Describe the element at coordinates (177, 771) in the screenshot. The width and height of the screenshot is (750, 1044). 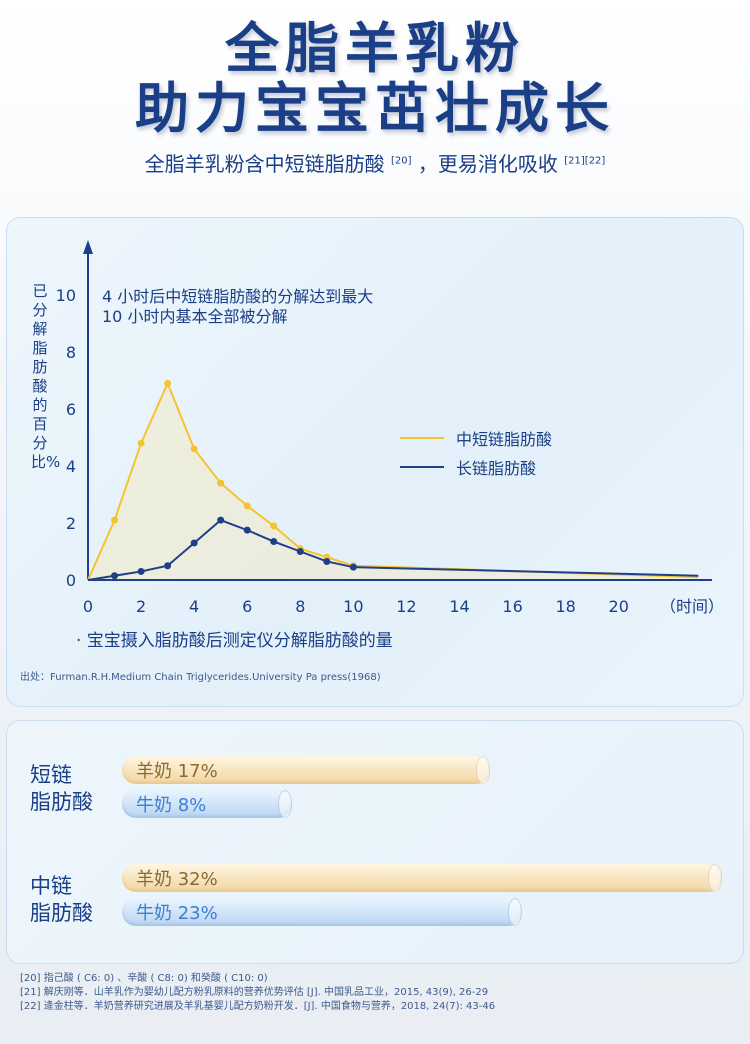
I see `bar-label: 羊奶 17%` at that location.